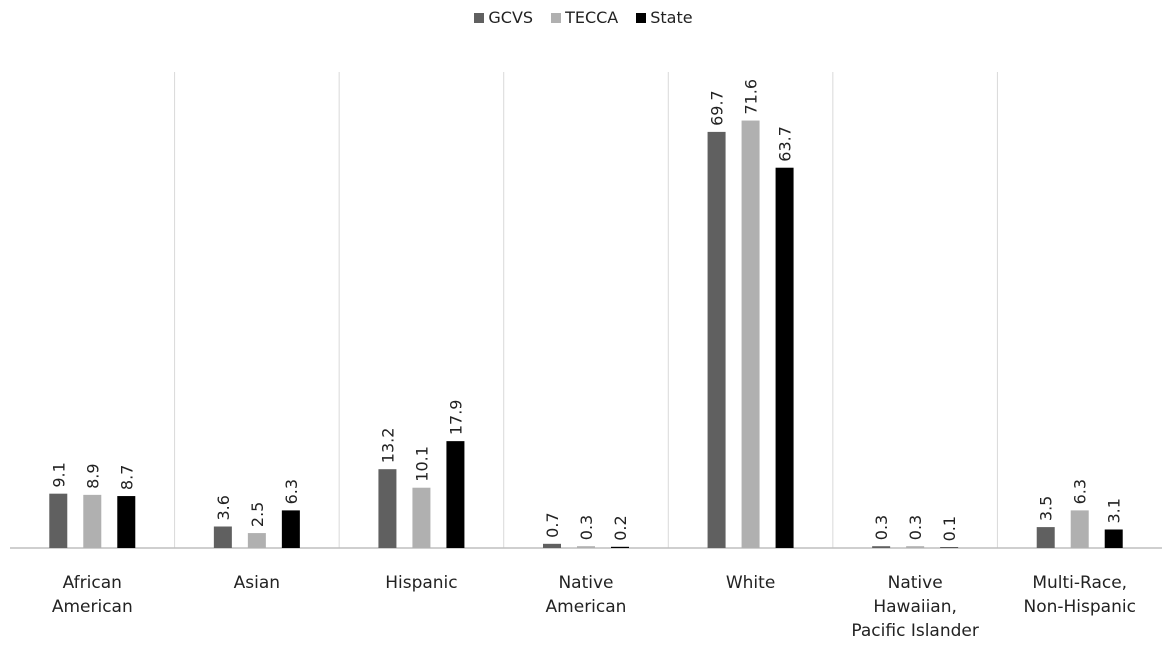 Image resolution: width=1167 pixels, height=655 pixels. I want to click on legend-item-state: State, so click(664, 17).